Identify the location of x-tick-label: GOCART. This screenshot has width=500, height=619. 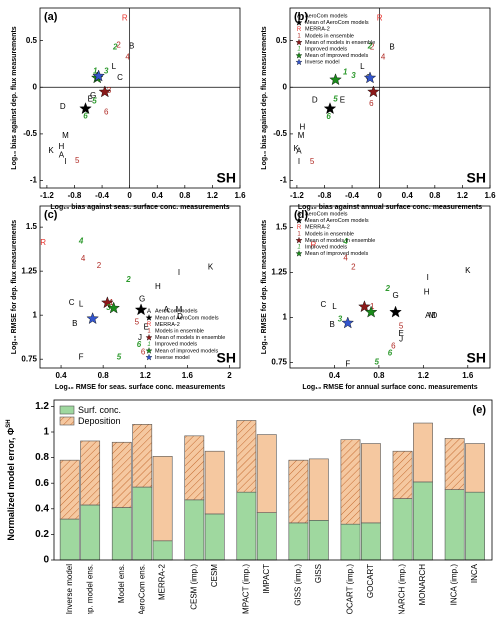
(370, 581).